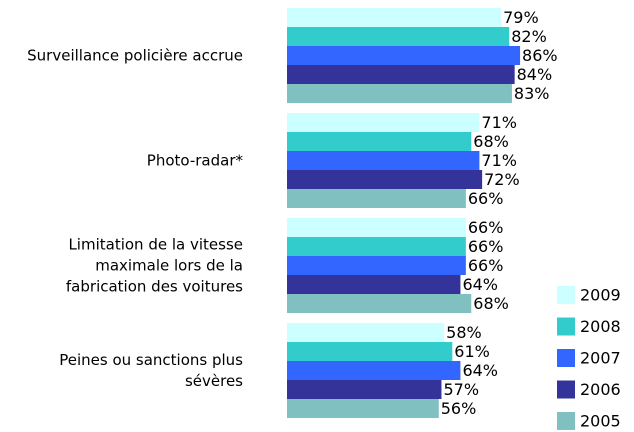 The image size is (634, 432). What do you see at coordinates (472, 351) in the screenshot?
I see `value-label: 61%` at bounding box center [472, 351].